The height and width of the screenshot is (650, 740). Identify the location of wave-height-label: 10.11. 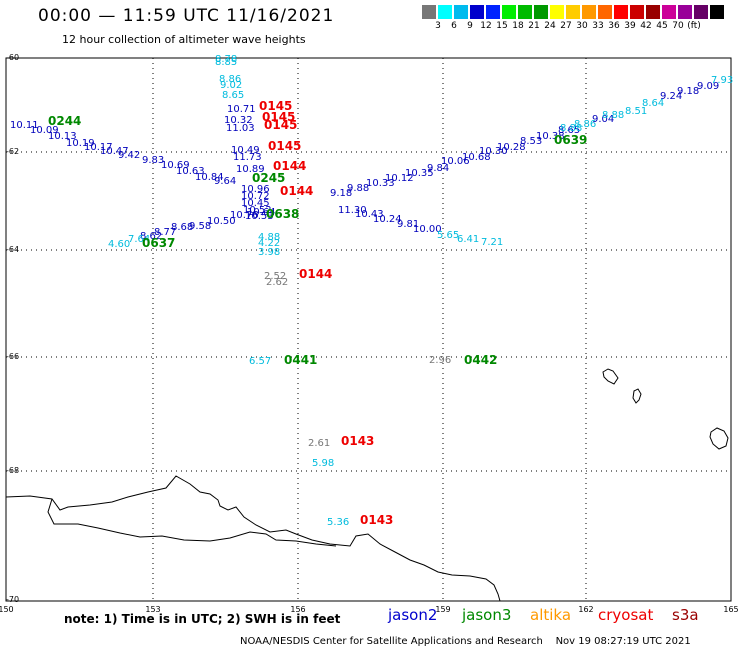
(24, 125).